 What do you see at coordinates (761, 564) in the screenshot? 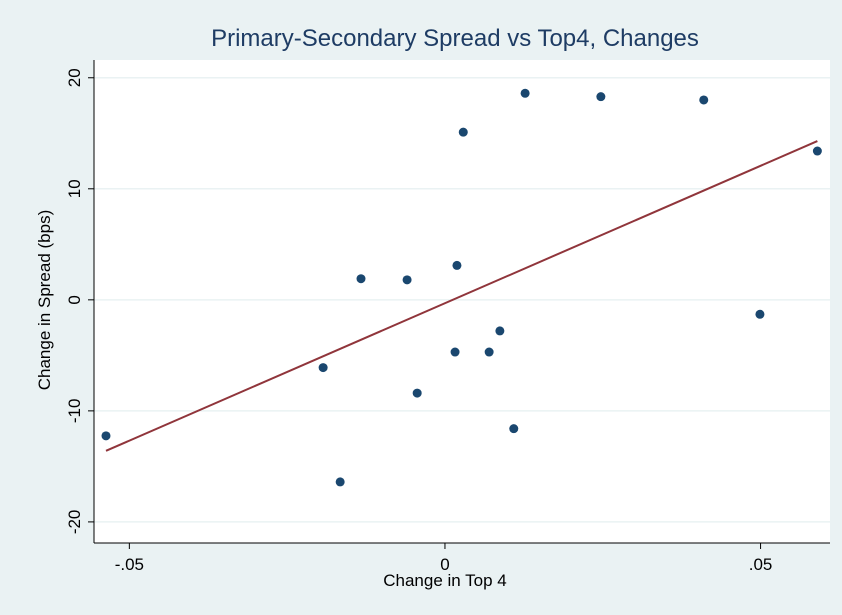
I see `x-tick-label: .05` at bounding box center [761, 564].